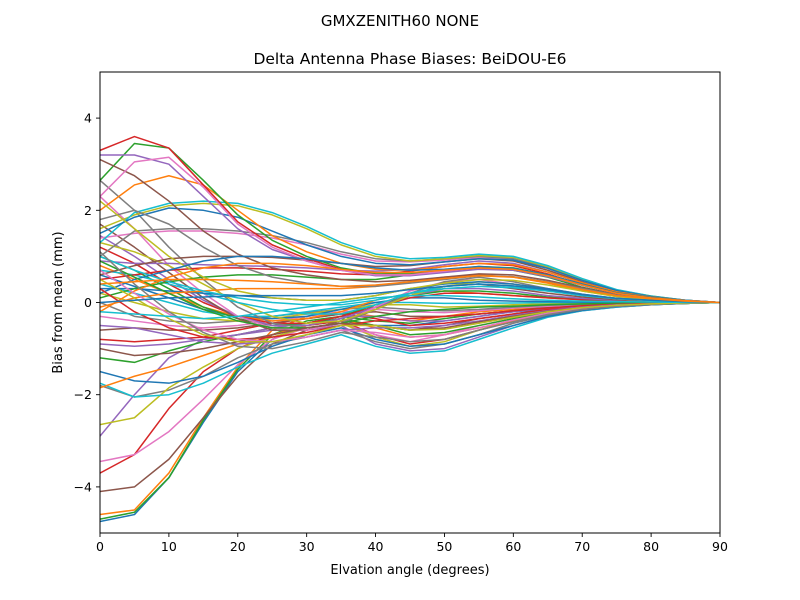 This screenshot has width=800, height=600. I want to click on x-tick-label: 50, so click(444, 546).